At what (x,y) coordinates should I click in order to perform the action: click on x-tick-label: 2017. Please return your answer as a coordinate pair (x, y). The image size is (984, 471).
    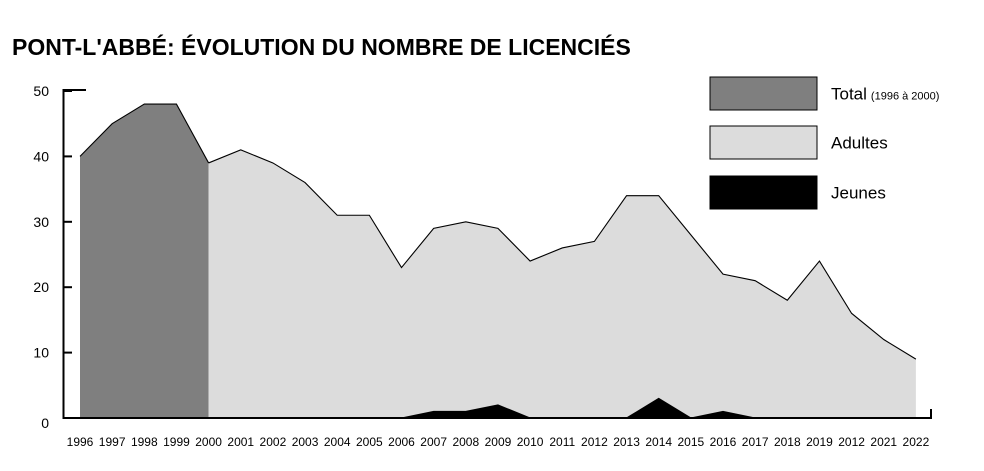
    Looking at the image, I should click on (755, 442).